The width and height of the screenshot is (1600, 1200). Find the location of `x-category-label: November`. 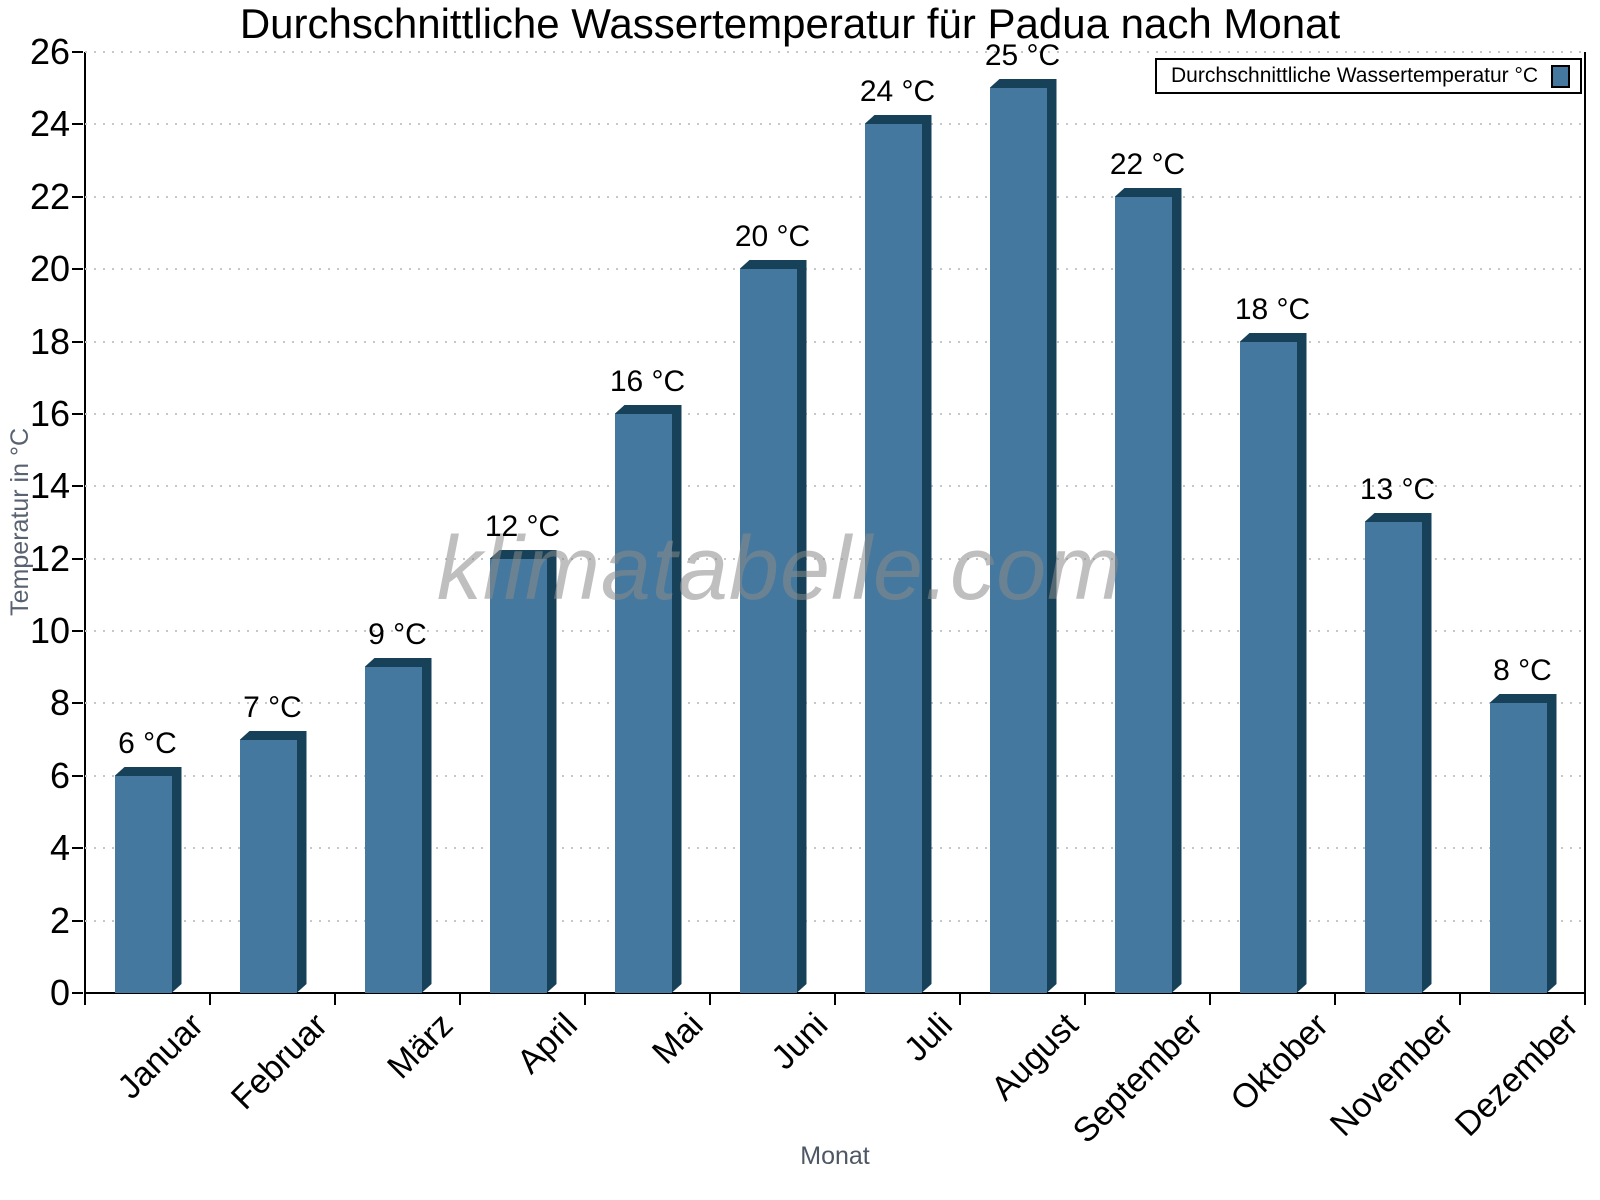

x-category-label: November is located at coordinates (1391, 1075).